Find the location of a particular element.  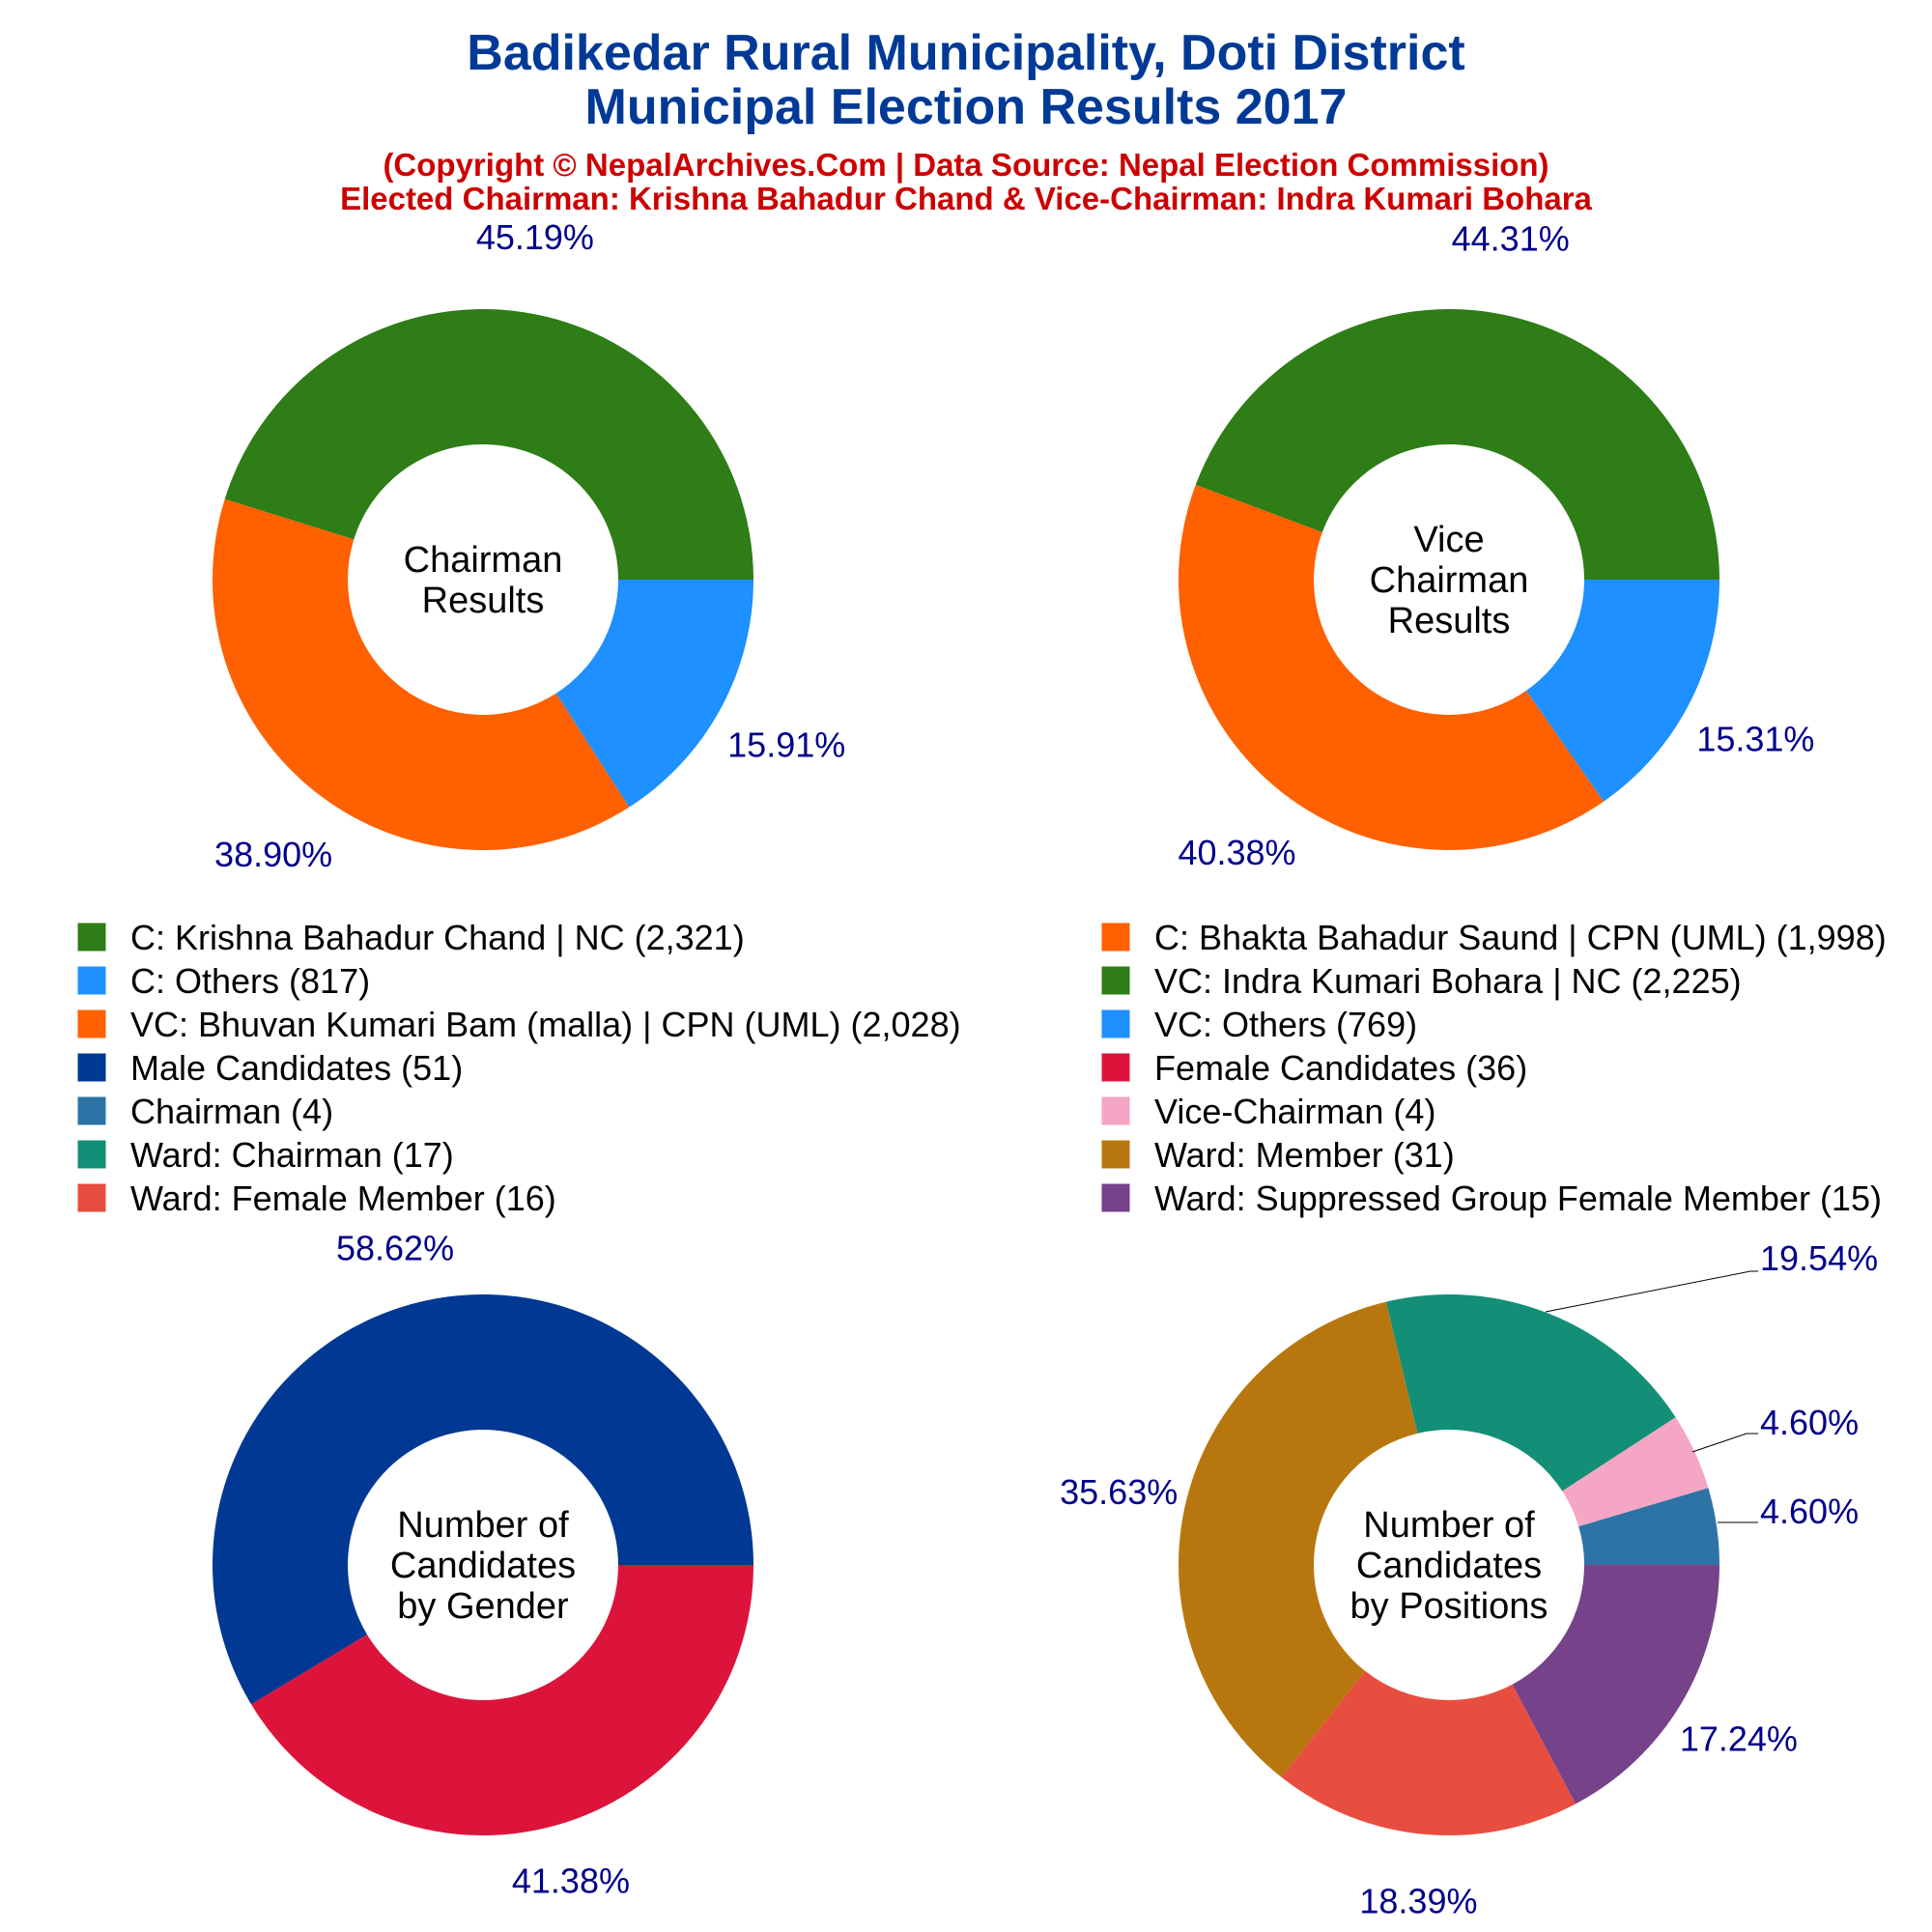

donut-4-label-2: 4.60% is located at coordinates (1809, 1422).